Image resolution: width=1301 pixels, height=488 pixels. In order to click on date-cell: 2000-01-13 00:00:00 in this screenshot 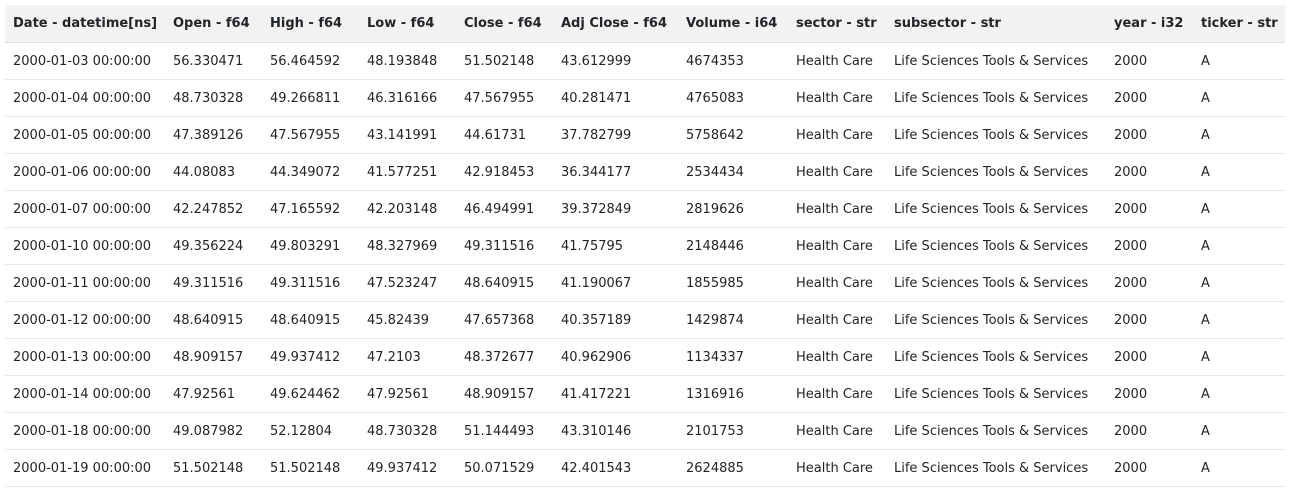, I will do `click(85, 357)`.